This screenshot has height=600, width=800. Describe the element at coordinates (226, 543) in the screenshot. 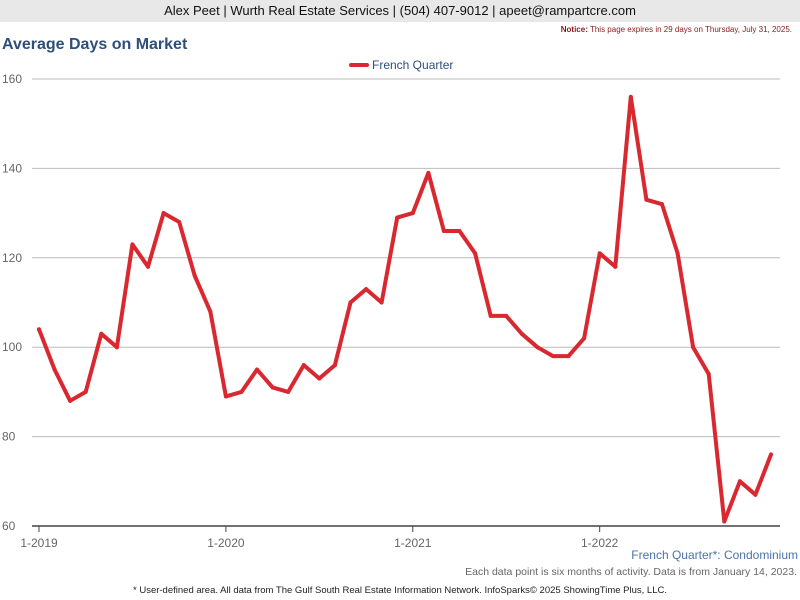

I see `x-tick-label: 1-2020` at that location.